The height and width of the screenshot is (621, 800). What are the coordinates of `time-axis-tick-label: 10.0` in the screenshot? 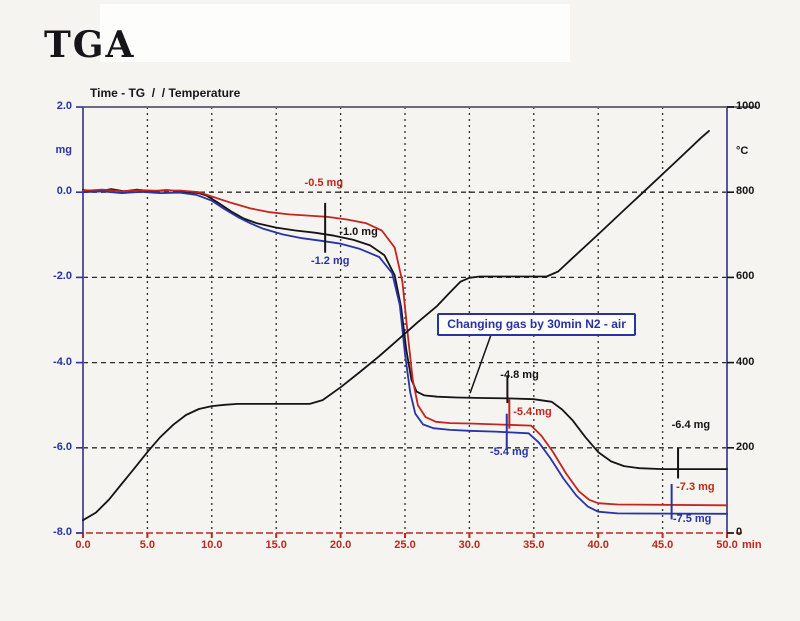 It's located at (212, 545).